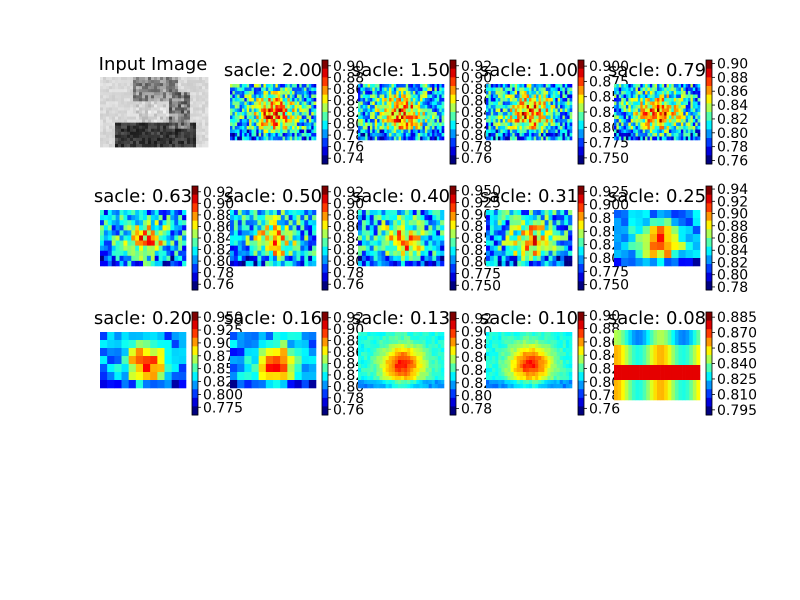  I want to click on colorbar-tick-label: 0.900, so click(609, 206).